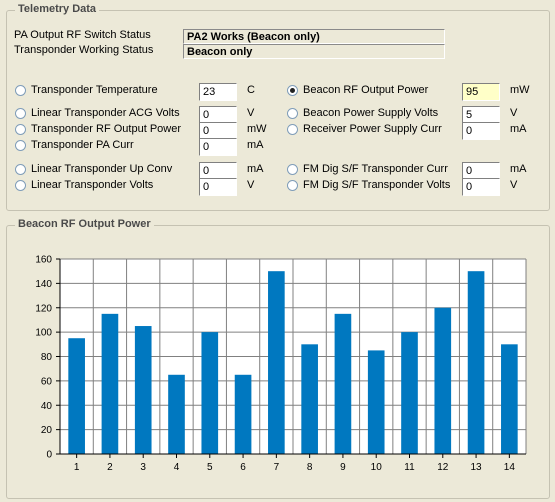 This screenshot has height=502, width=555. What do you see at coordinates (314, 51) in the screenshot?
I see `transponder-status-value: Beacon only` at bounding box center [314, 51].